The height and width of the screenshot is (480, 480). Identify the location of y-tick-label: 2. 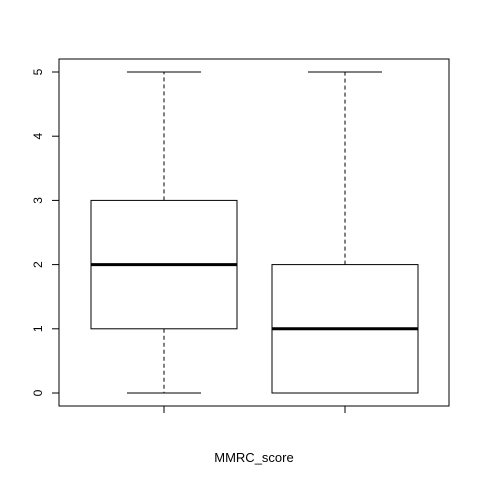
(38, 264).